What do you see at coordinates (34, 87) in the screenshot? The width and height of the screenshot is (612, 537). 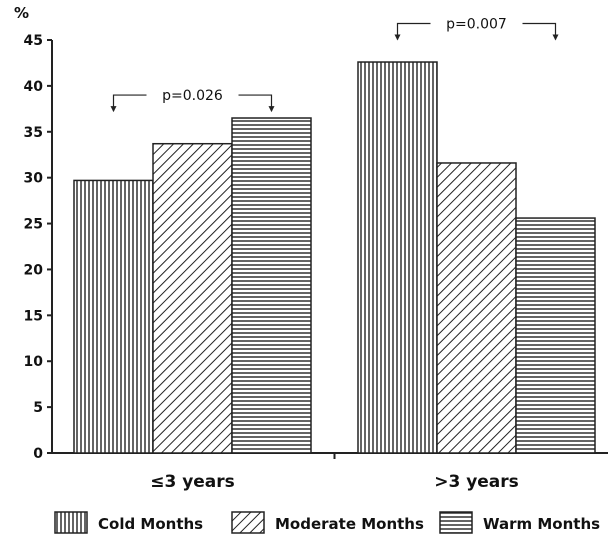 I see `y-tick-label: 40` at bounding box center [34, 87].